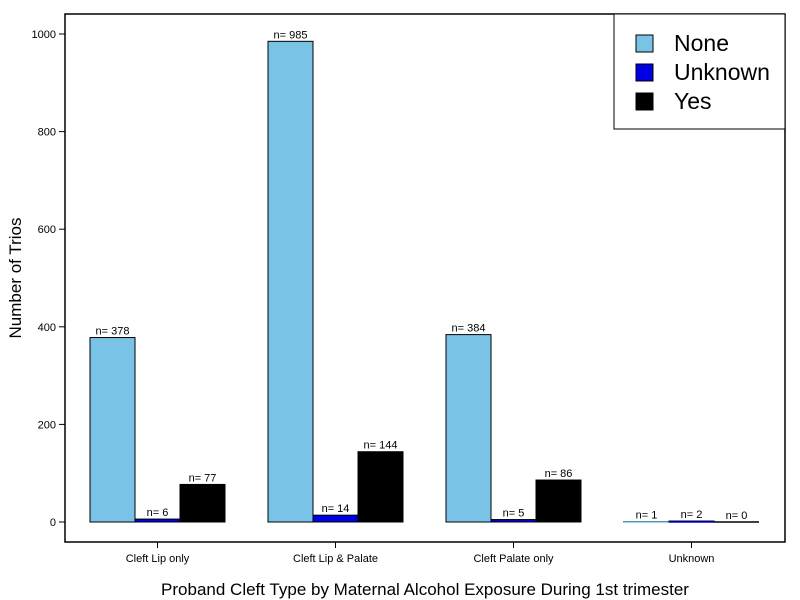 The image size is (800, 600). I want to click on legend-swatch-none, so click(644, 43).